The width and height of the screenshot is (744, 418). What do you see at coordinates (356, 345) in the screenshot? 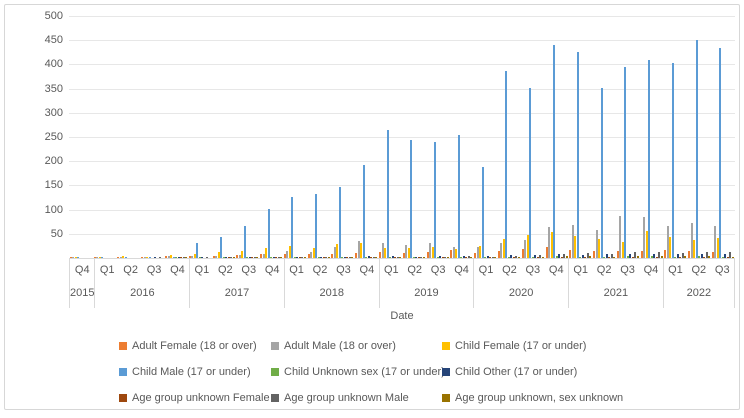
I see `legend-item: Adult Male (18 or over)` at bounding box center [356, 345].